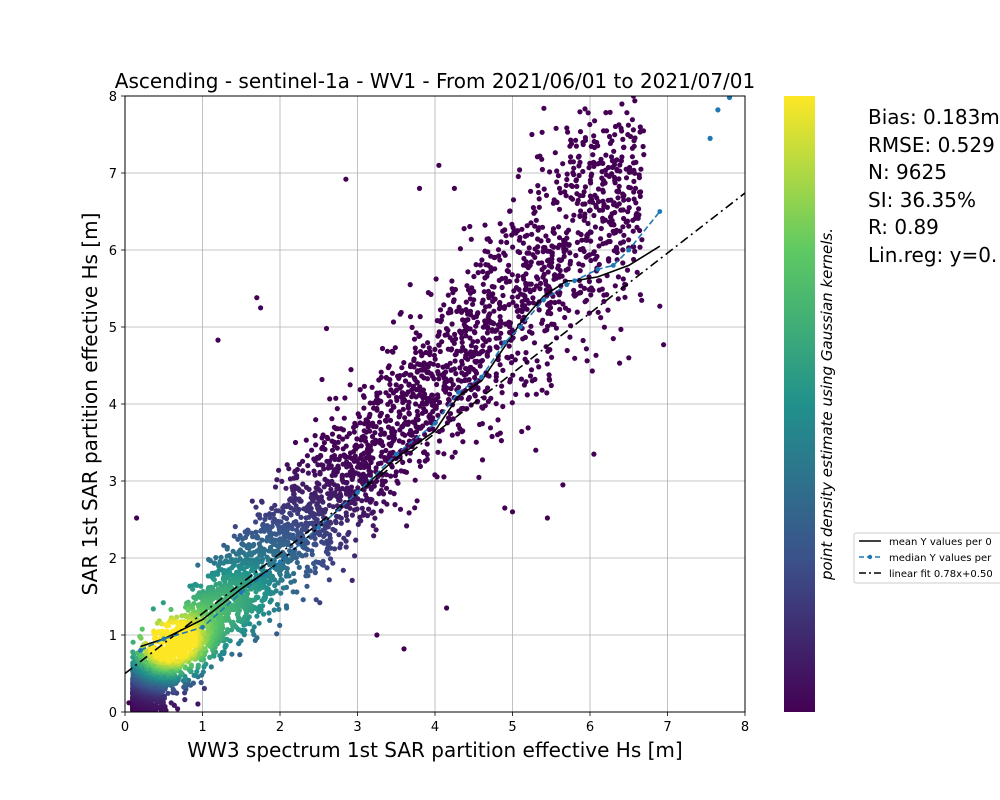 The width and height of the screenshot is (1000, 800). What do you see at coordinates (113, 174) in the screenshot?
I see `y-tick-label: 7` at bounding box center [113, 174].